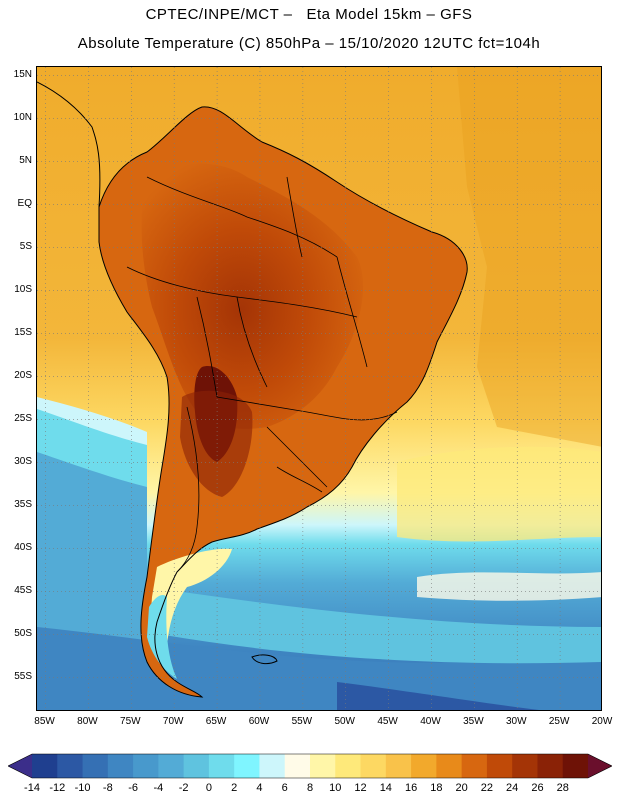  What do you see at coordinates (23, 332) in the screenshot?
I see `lat-label: 15S` at bounding box center [23, 332].